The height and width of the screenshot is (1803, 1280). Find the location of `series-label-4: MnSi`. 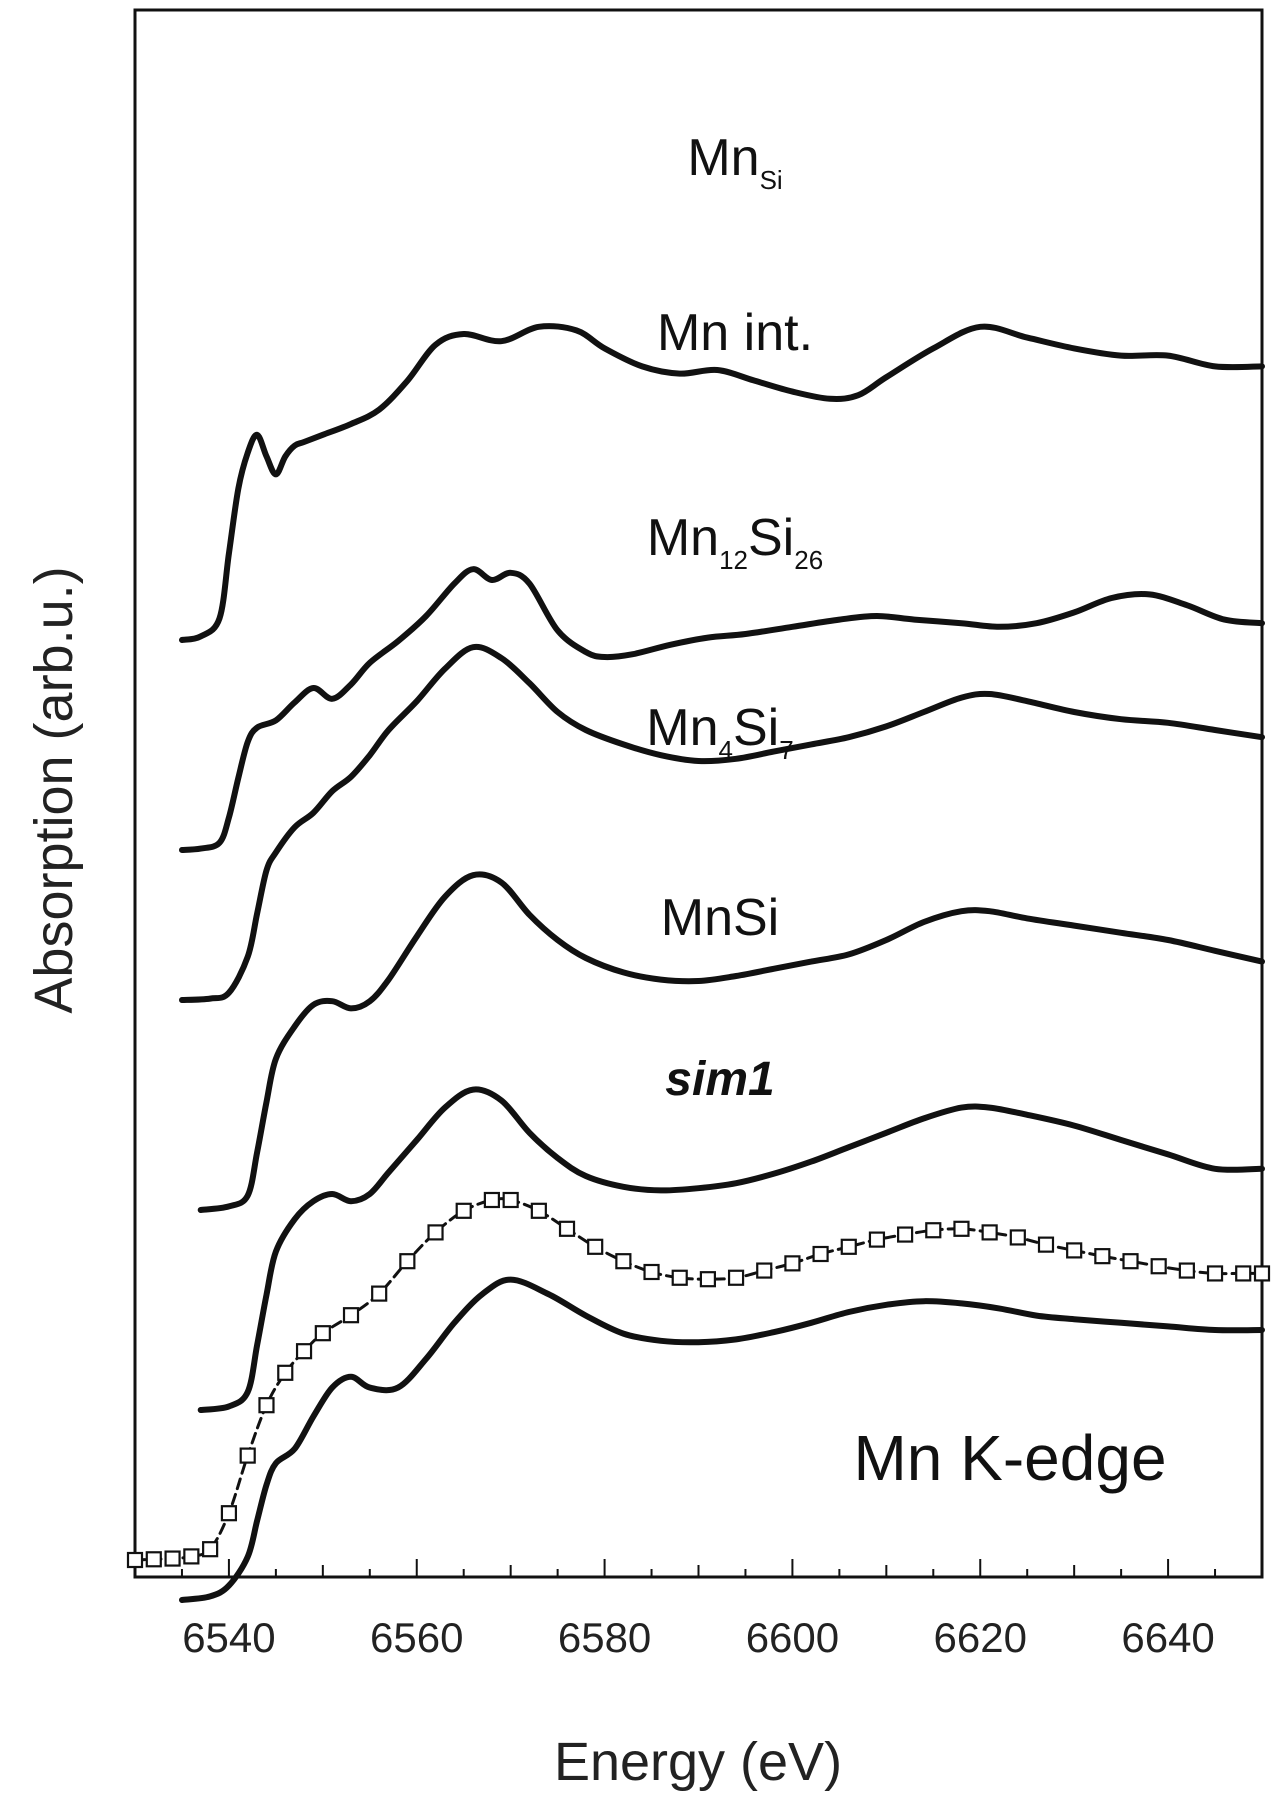

series-label-4: MnSi is located at coordinates (720, 918).